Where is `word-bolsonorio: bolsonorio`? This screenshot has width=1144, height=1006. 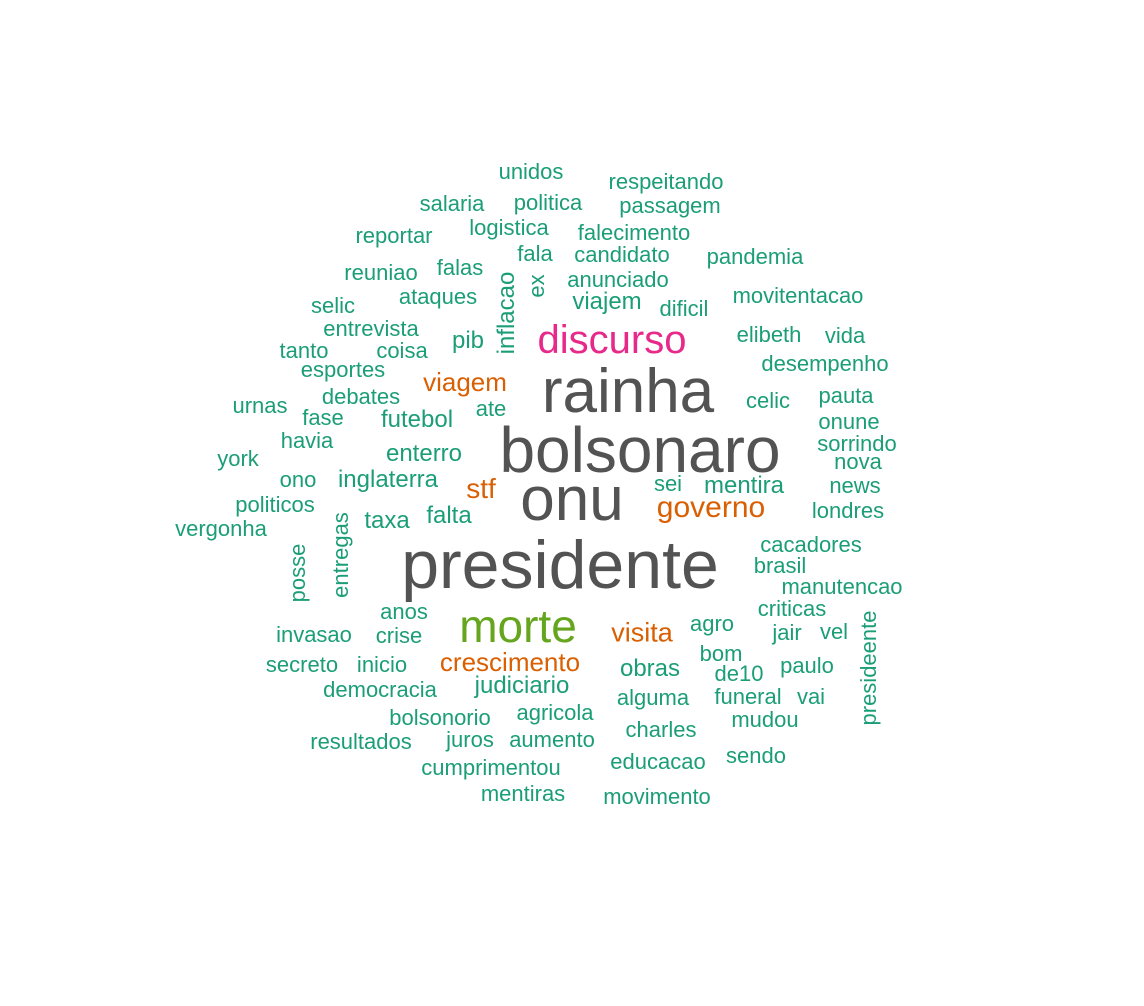 word-bolsonorio: bolsonorio is located at coordinates (440, 717).